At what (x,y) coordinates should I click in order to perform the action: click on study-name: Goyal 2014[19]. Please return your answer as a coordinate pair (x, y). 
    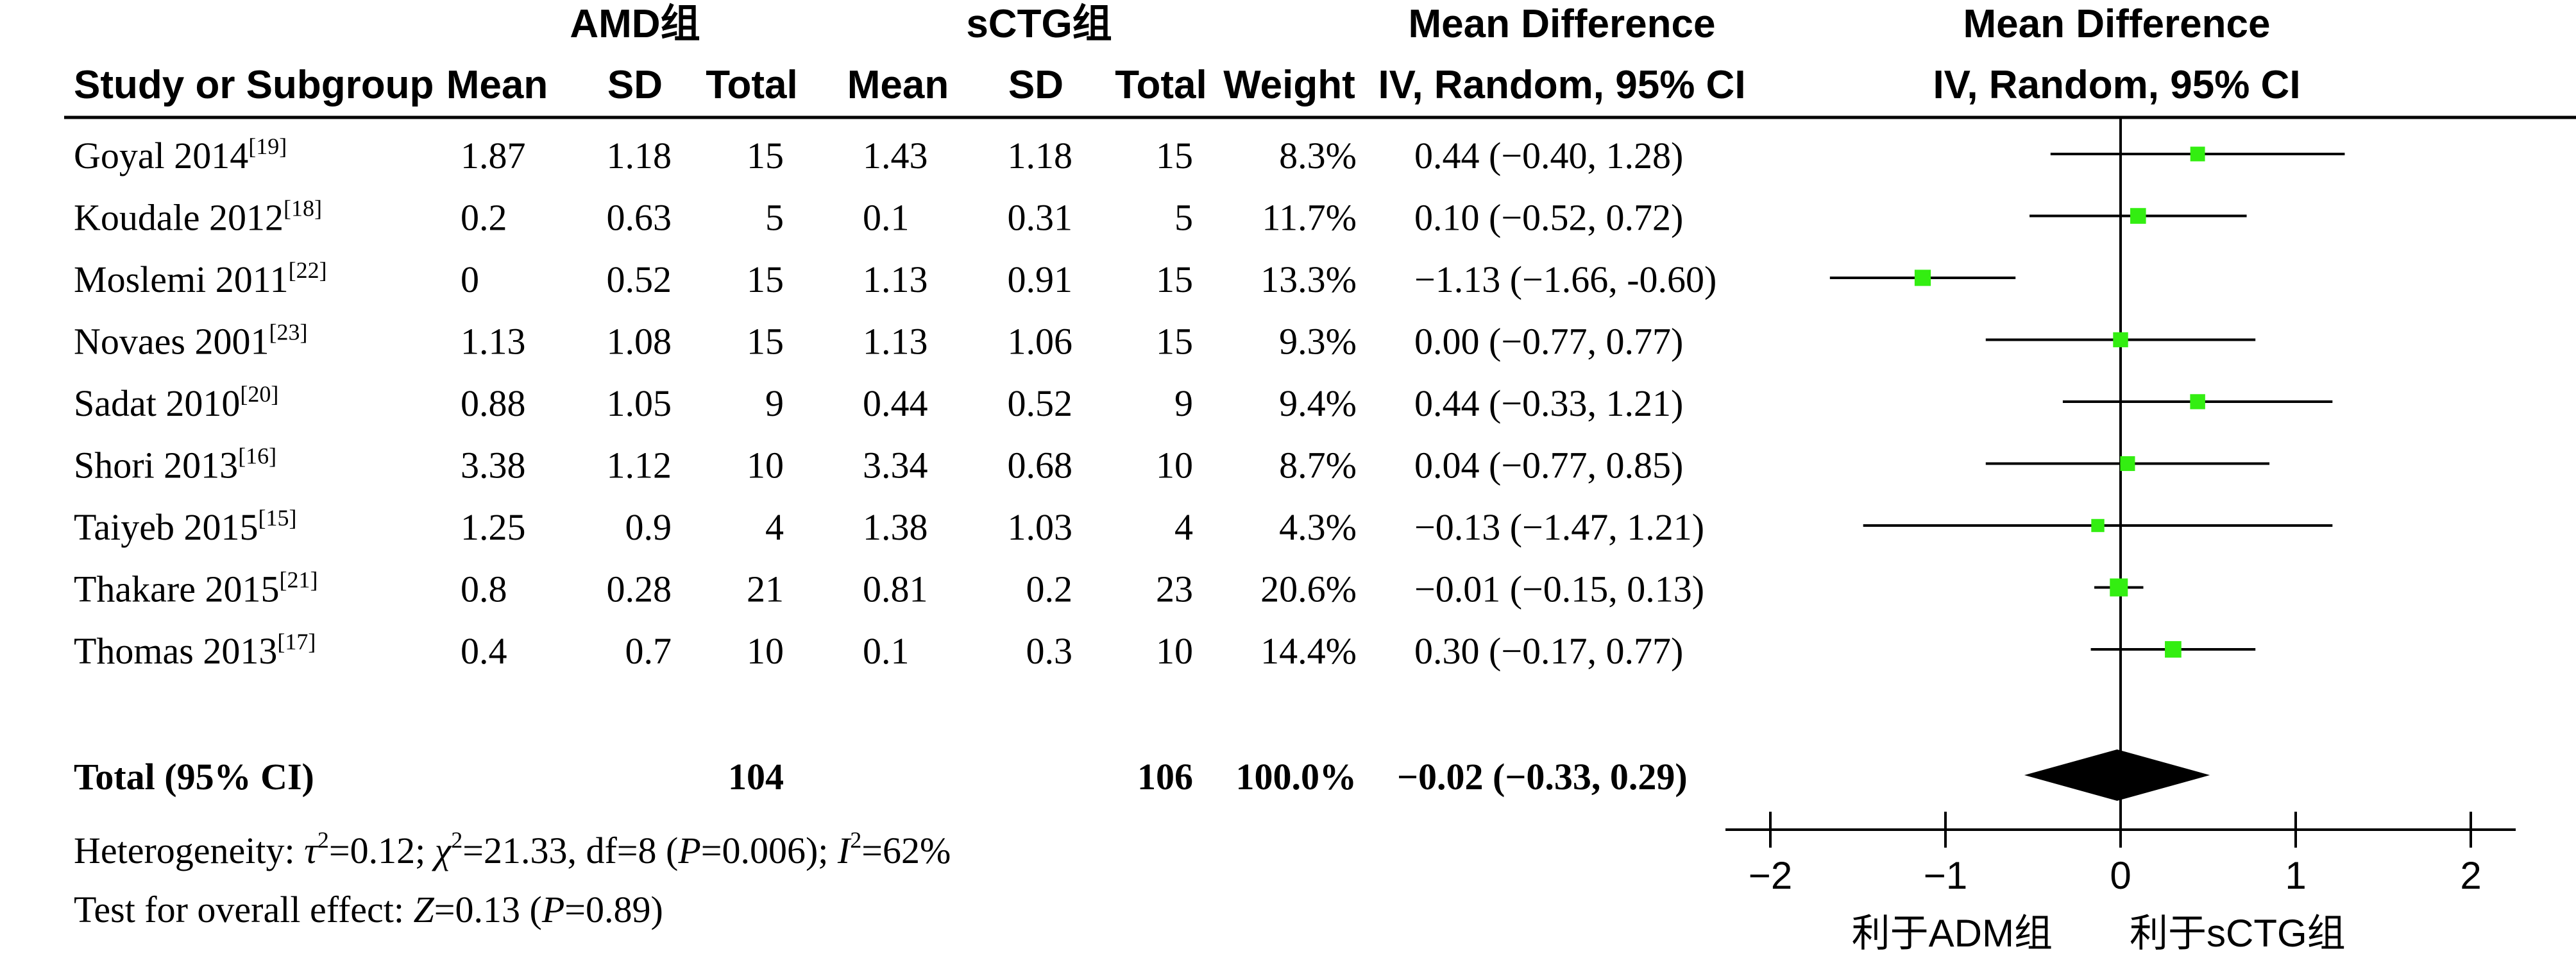
    Looking at the image, I should click on (180, 154).